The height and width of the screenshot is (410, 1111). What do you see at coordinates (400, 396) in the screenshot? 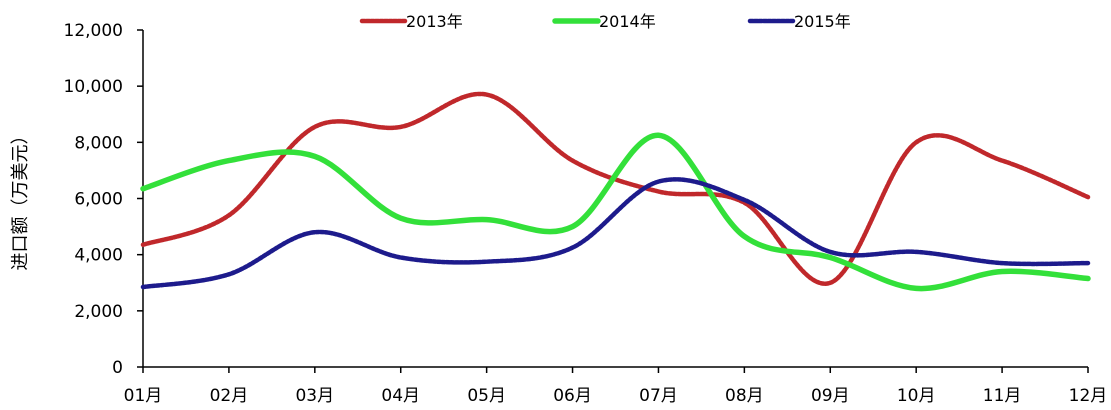
I see `x-tick-label: 04月` at bounding box center [400, 396].